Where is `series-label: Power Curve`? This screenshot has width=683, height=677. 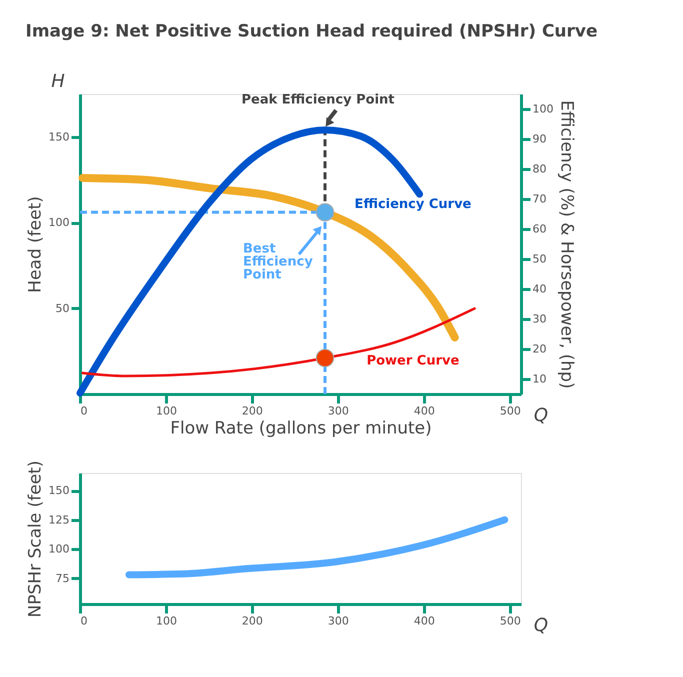 series-label: Power Curve is located at coordinates (413, 361).